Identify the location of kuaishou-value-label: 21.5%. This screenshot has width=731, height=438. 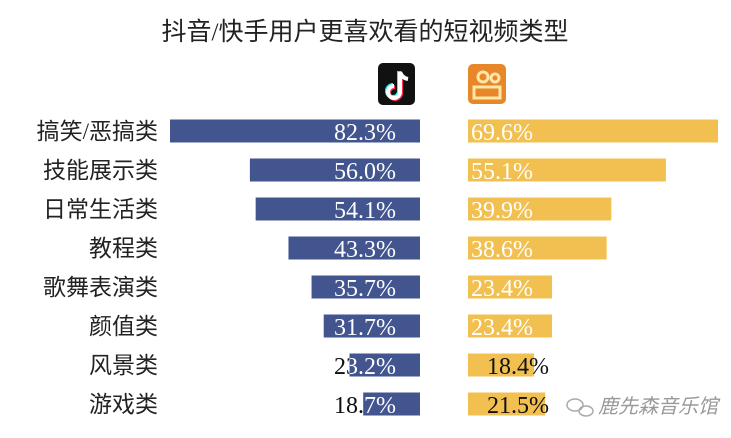
(518, 406).